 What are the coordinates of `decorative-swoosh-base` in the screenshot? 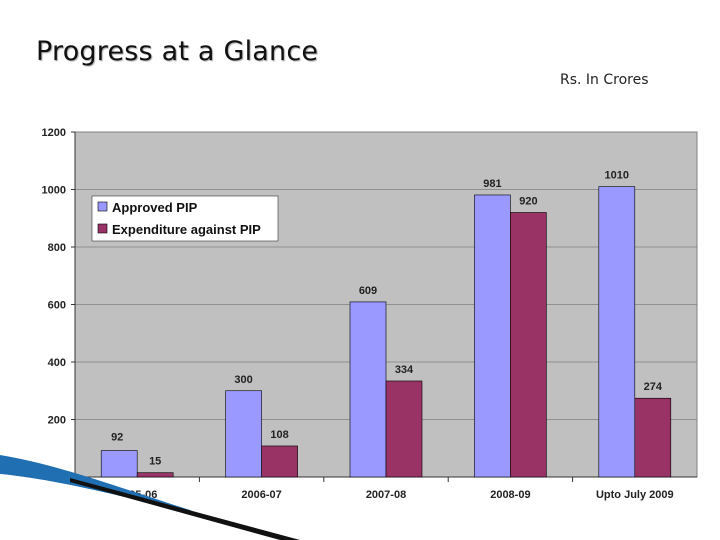 It's located at (120, 507).